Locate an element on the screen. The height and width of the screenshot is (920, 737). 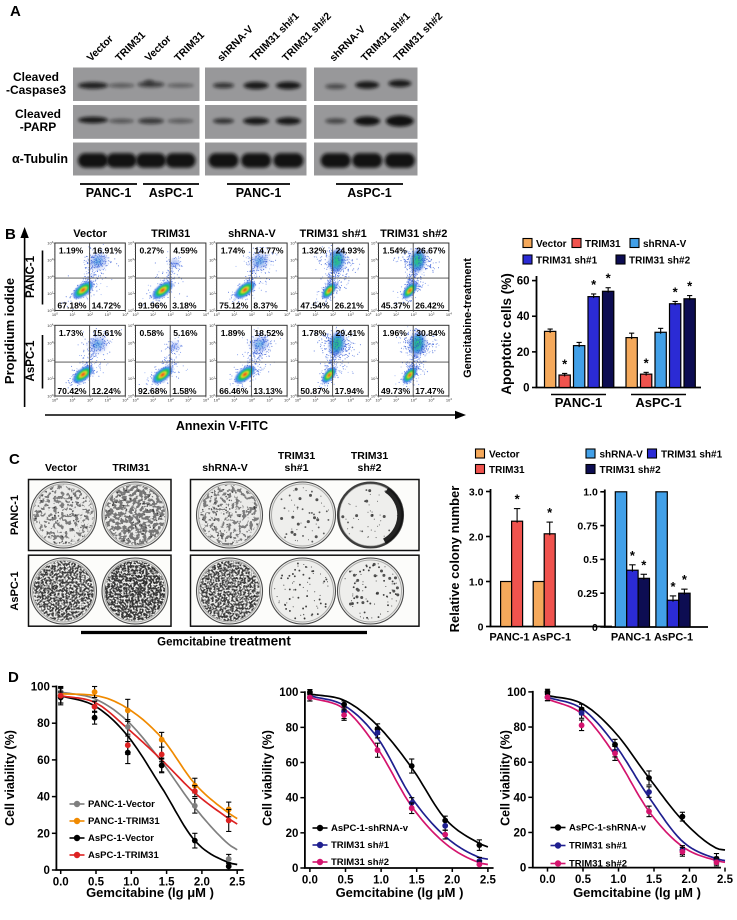
svg-text: 1.78% is located at coordinates (314, 333).